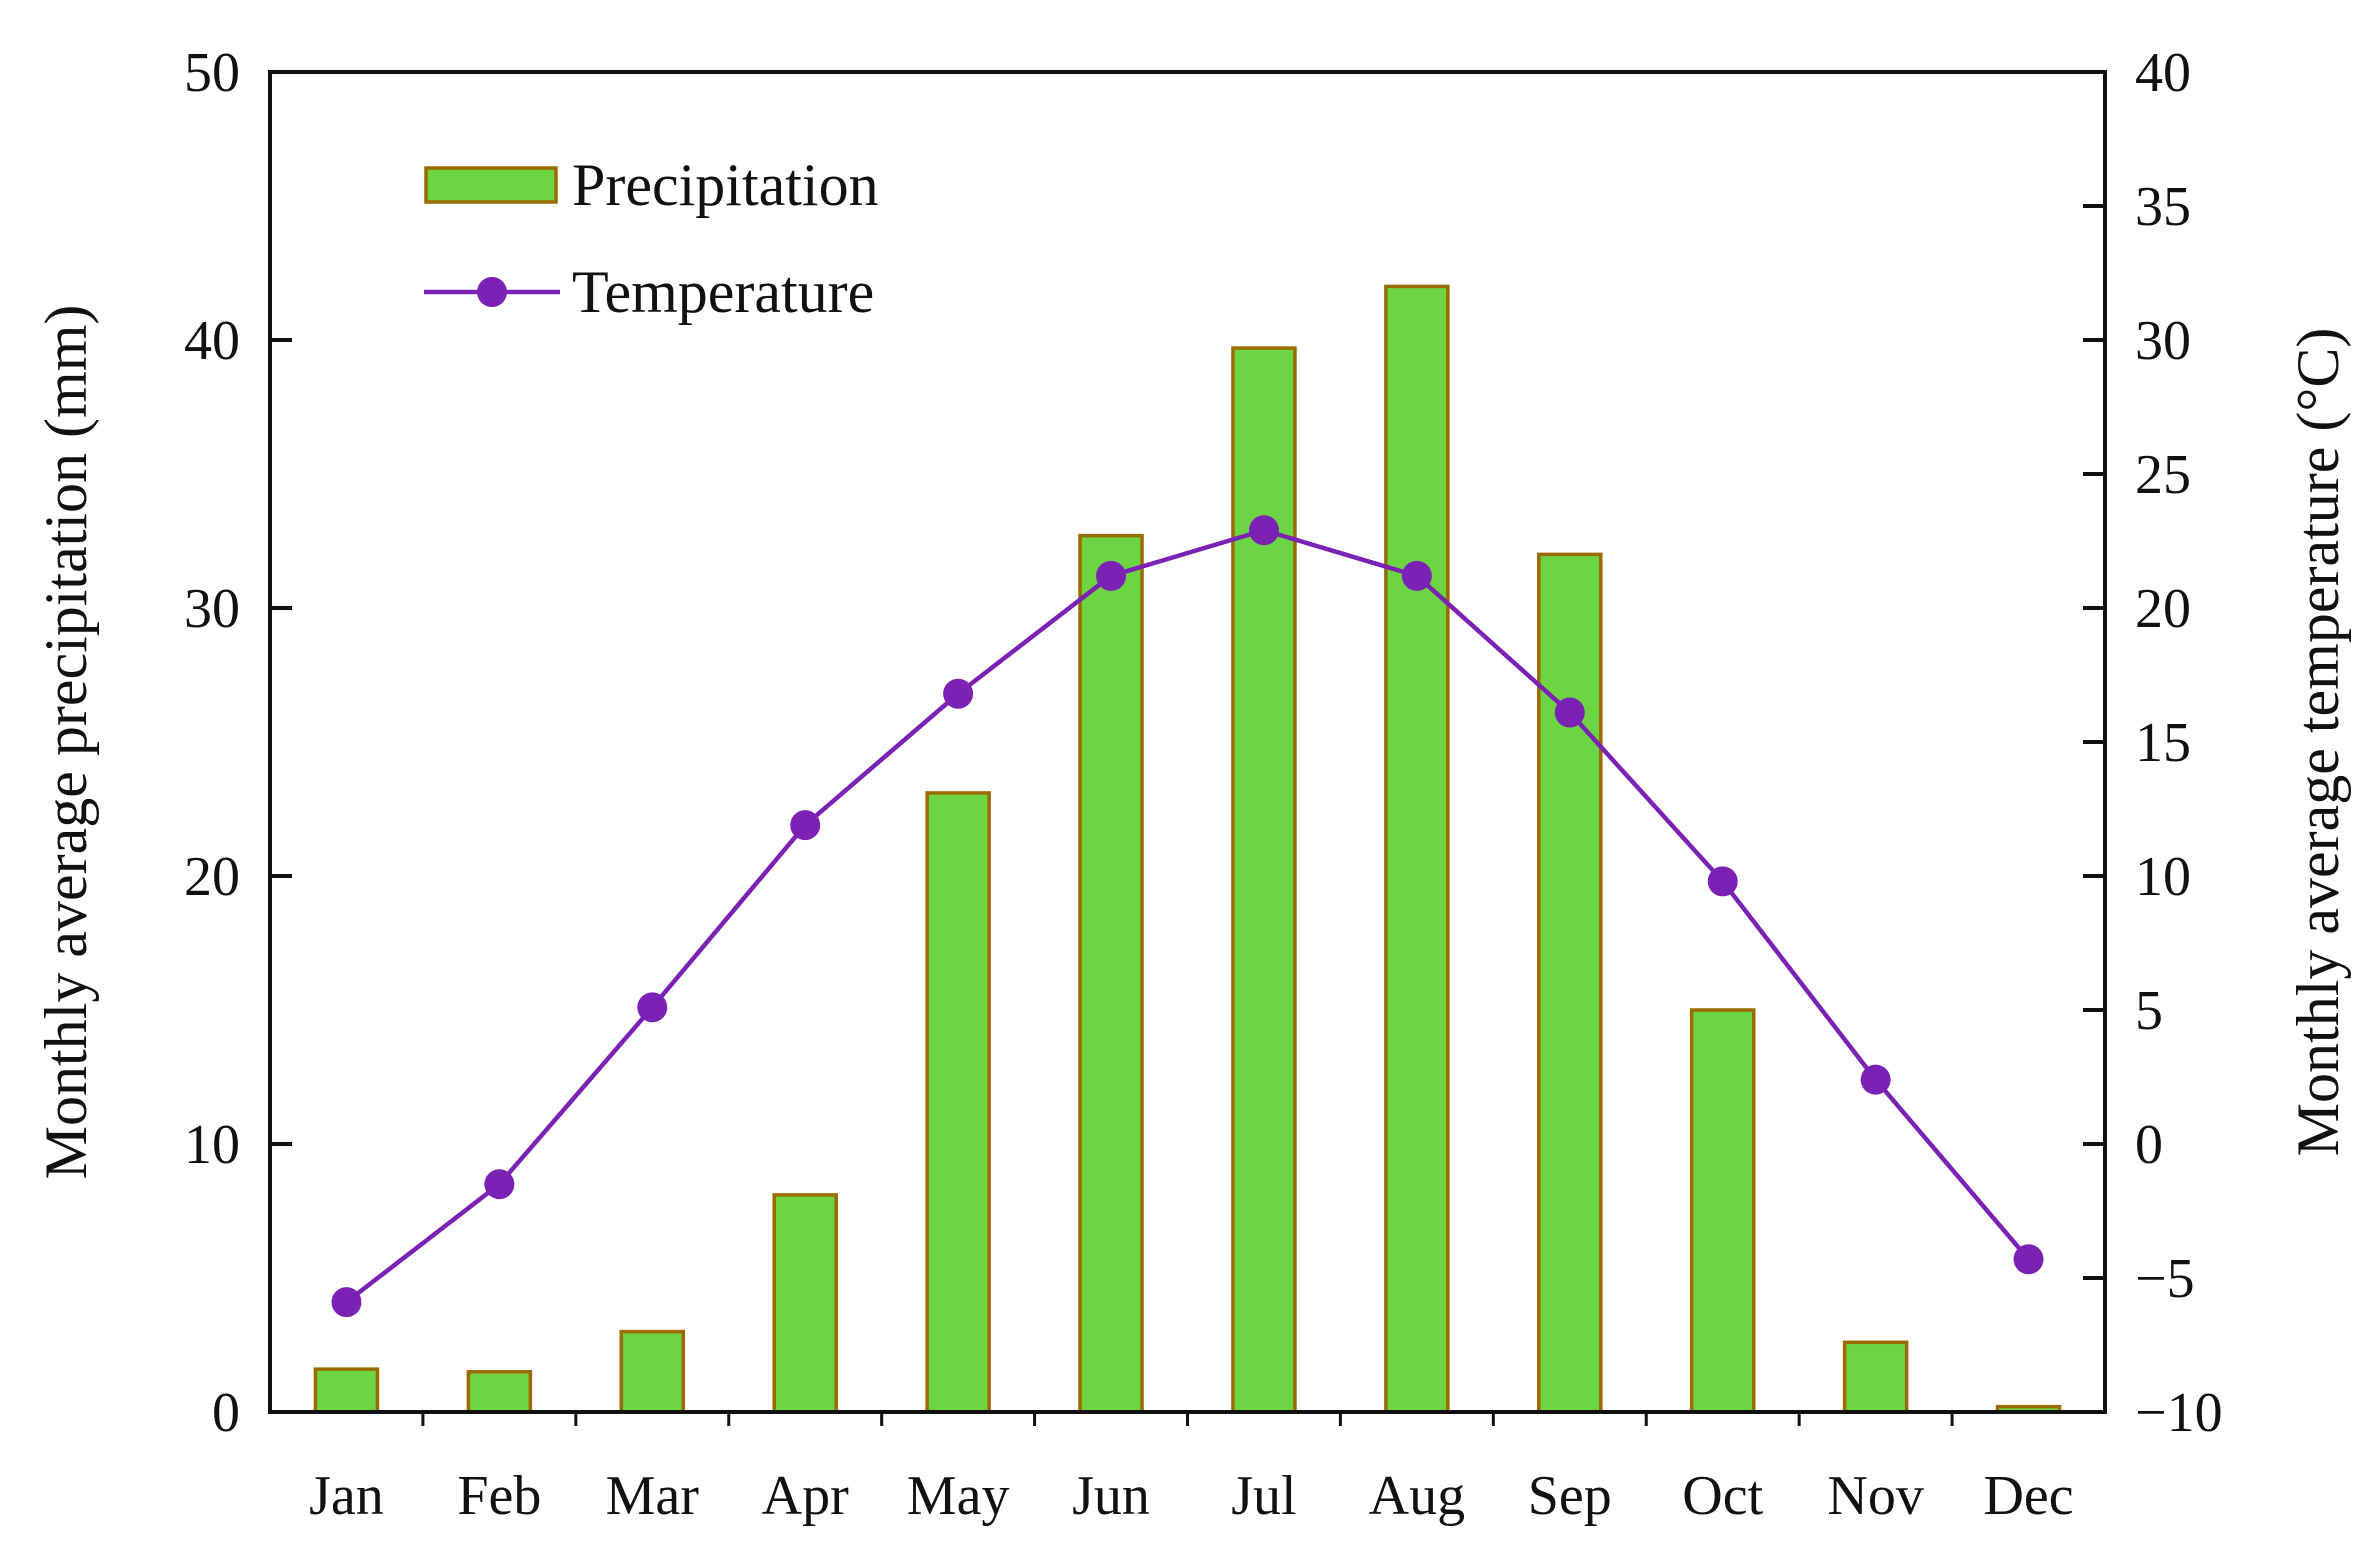  I want to click on x-tick-label-dec: Dec, so click(2028, 1496).